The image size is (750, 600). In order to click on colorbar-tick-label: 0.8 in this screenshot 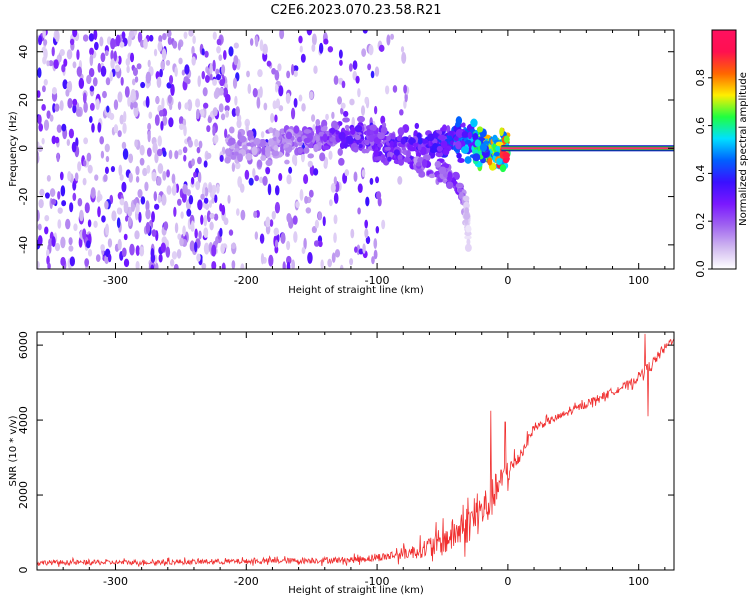, I will do `click(700, 78)`.